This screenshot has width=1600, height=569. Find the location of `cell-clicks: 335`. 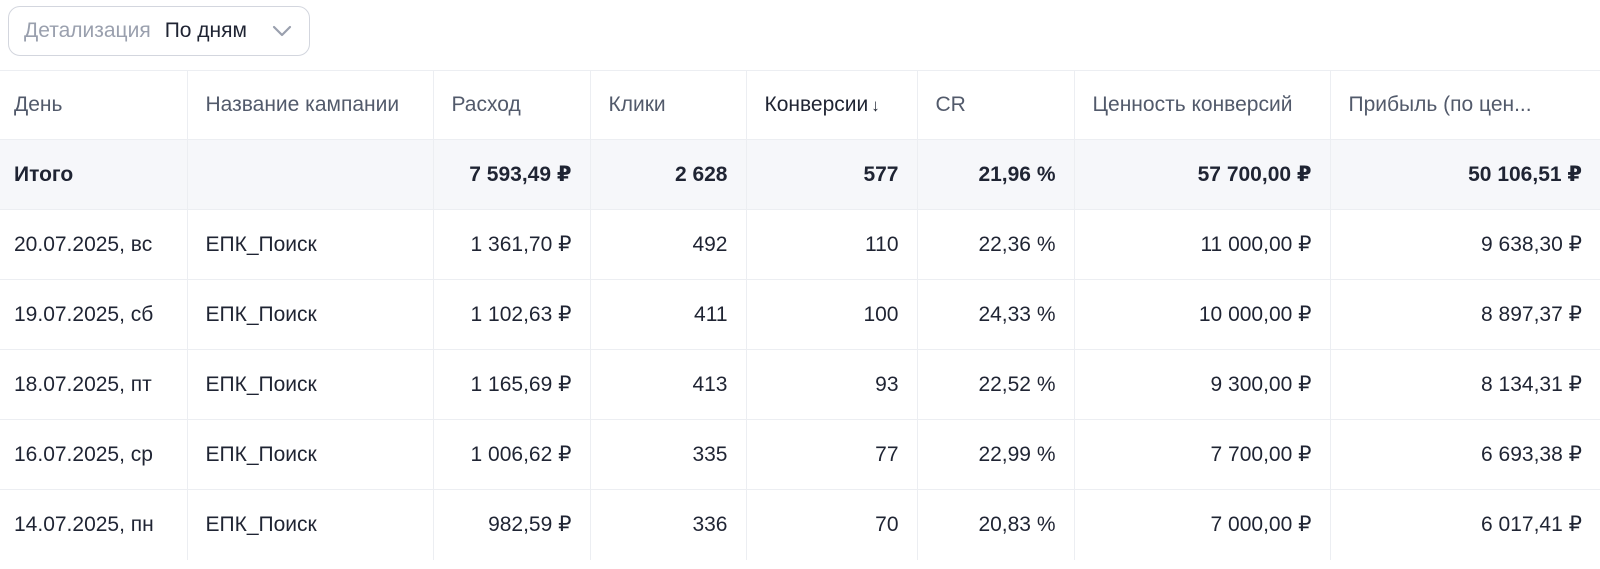

cell-clicks: 335 is located at coordinates (667, 454).